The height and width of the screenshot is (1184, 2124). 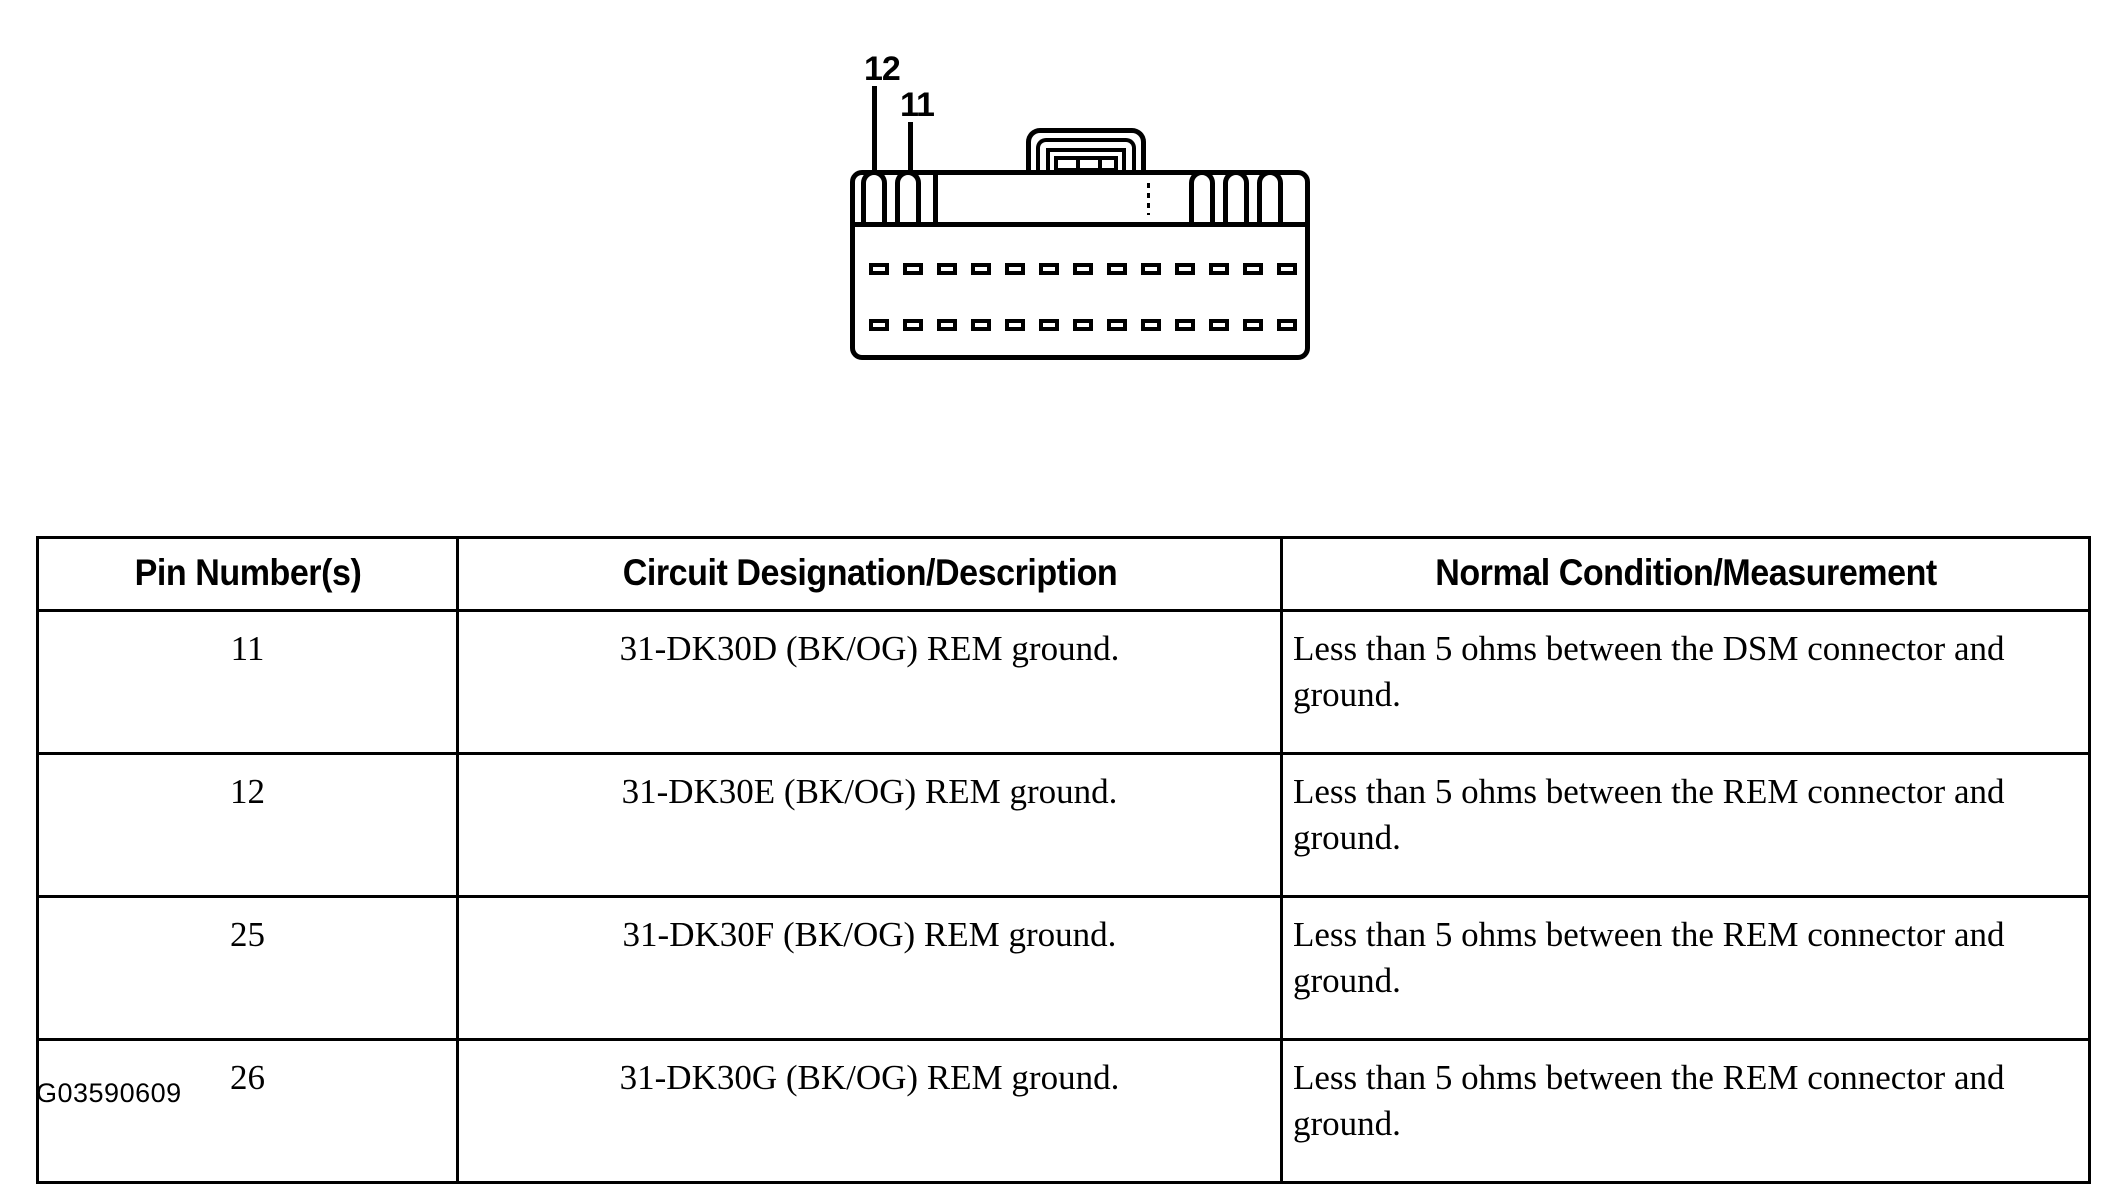 I want to click on cell-pin-number: 12, so click(x=247, y=825).